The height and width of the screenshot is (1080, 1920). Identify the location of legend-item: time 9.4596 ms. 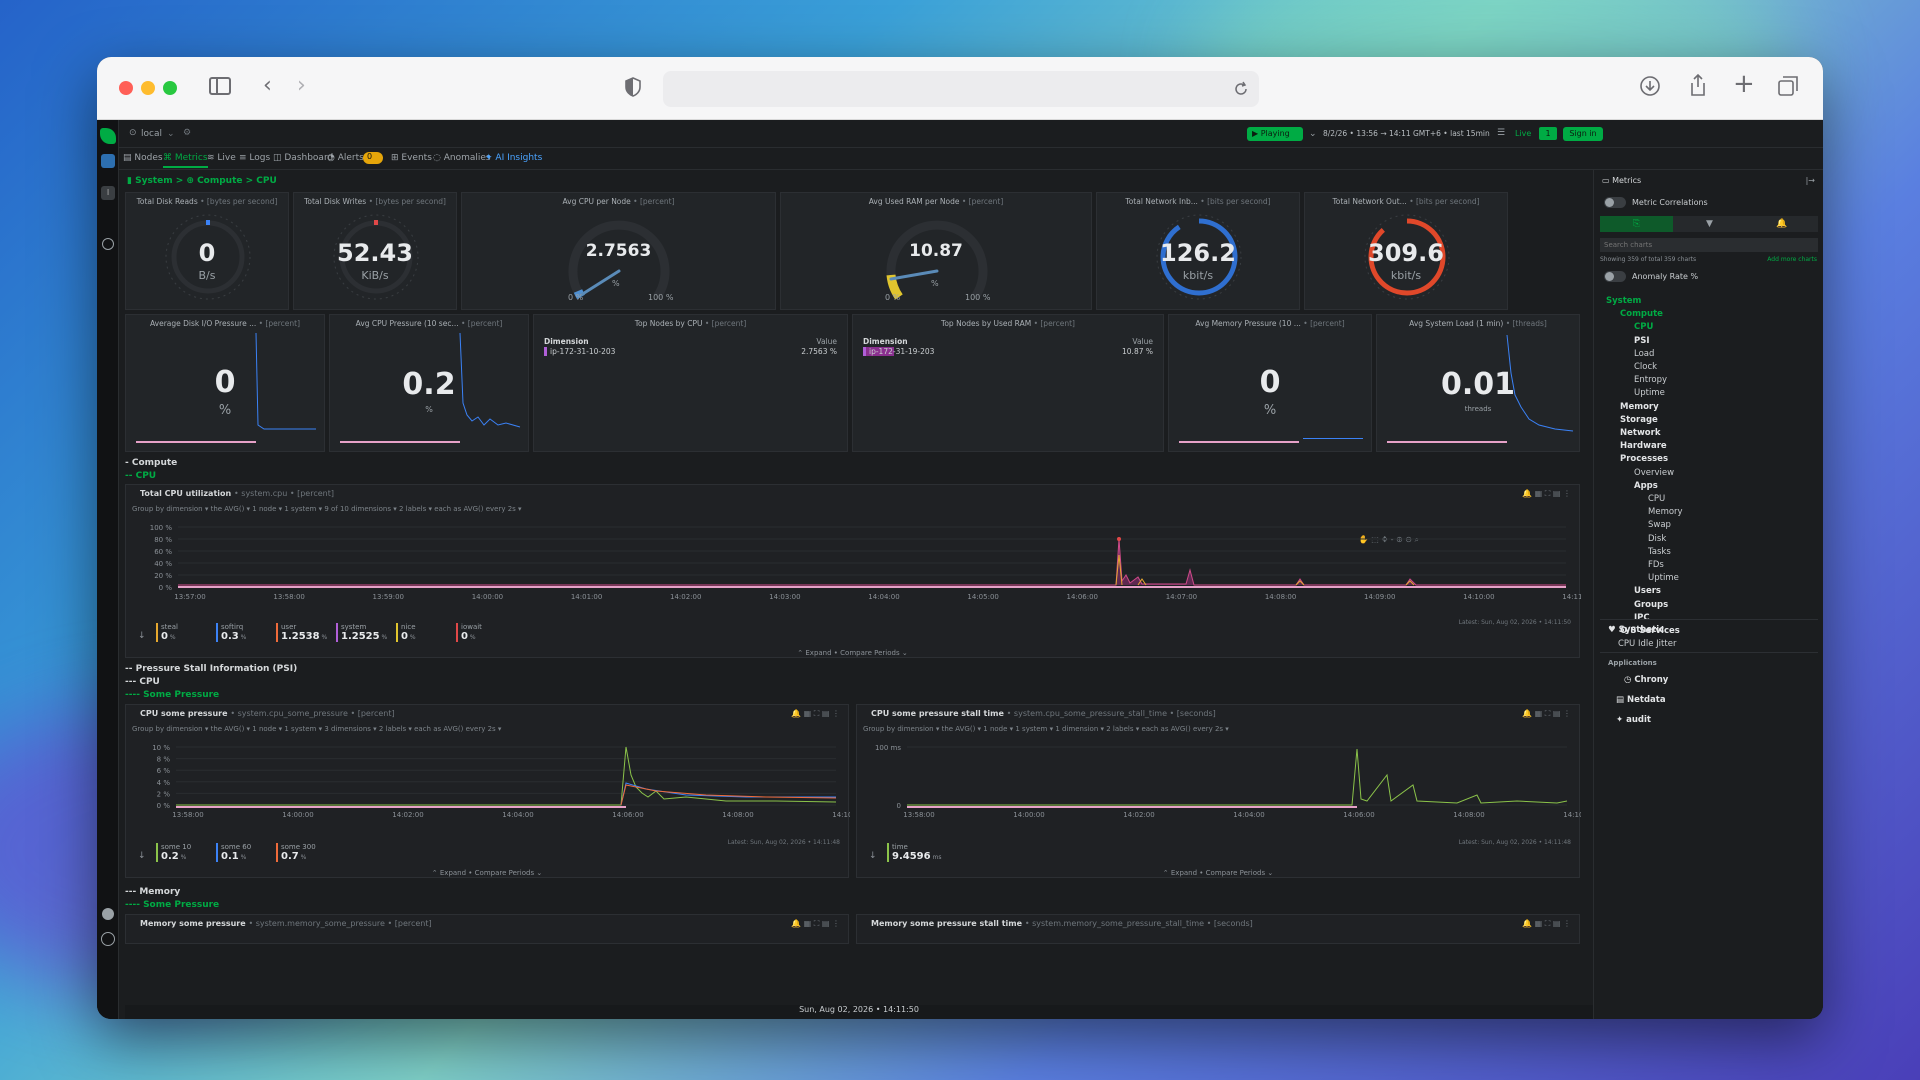
(916, 852).